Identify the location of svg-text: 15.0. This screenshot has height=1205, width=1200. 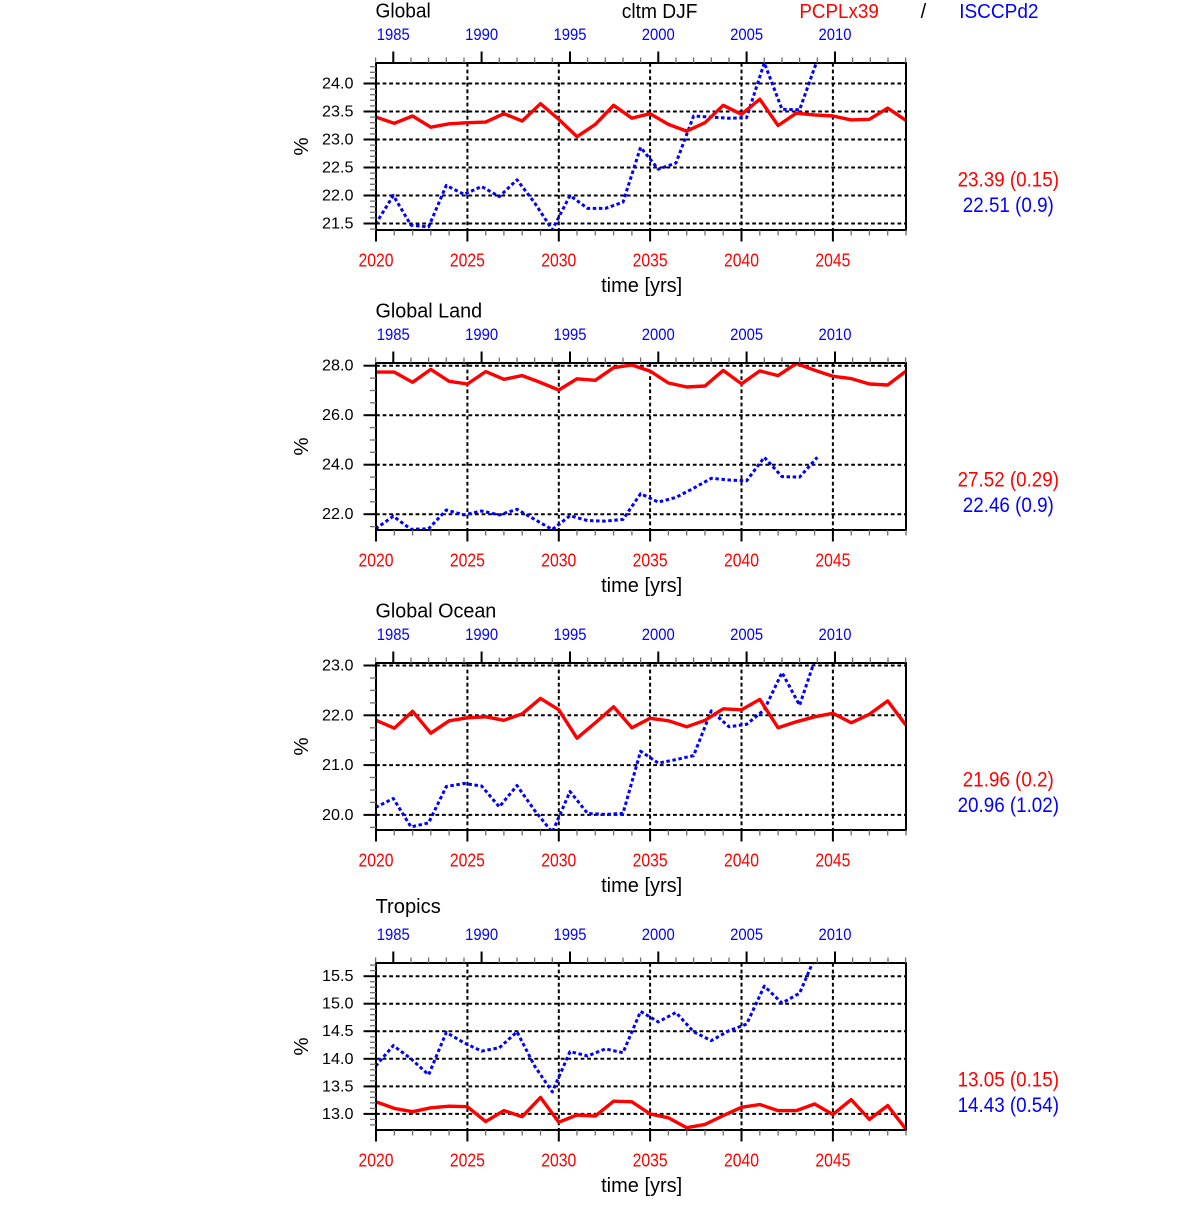
(338, 1004).